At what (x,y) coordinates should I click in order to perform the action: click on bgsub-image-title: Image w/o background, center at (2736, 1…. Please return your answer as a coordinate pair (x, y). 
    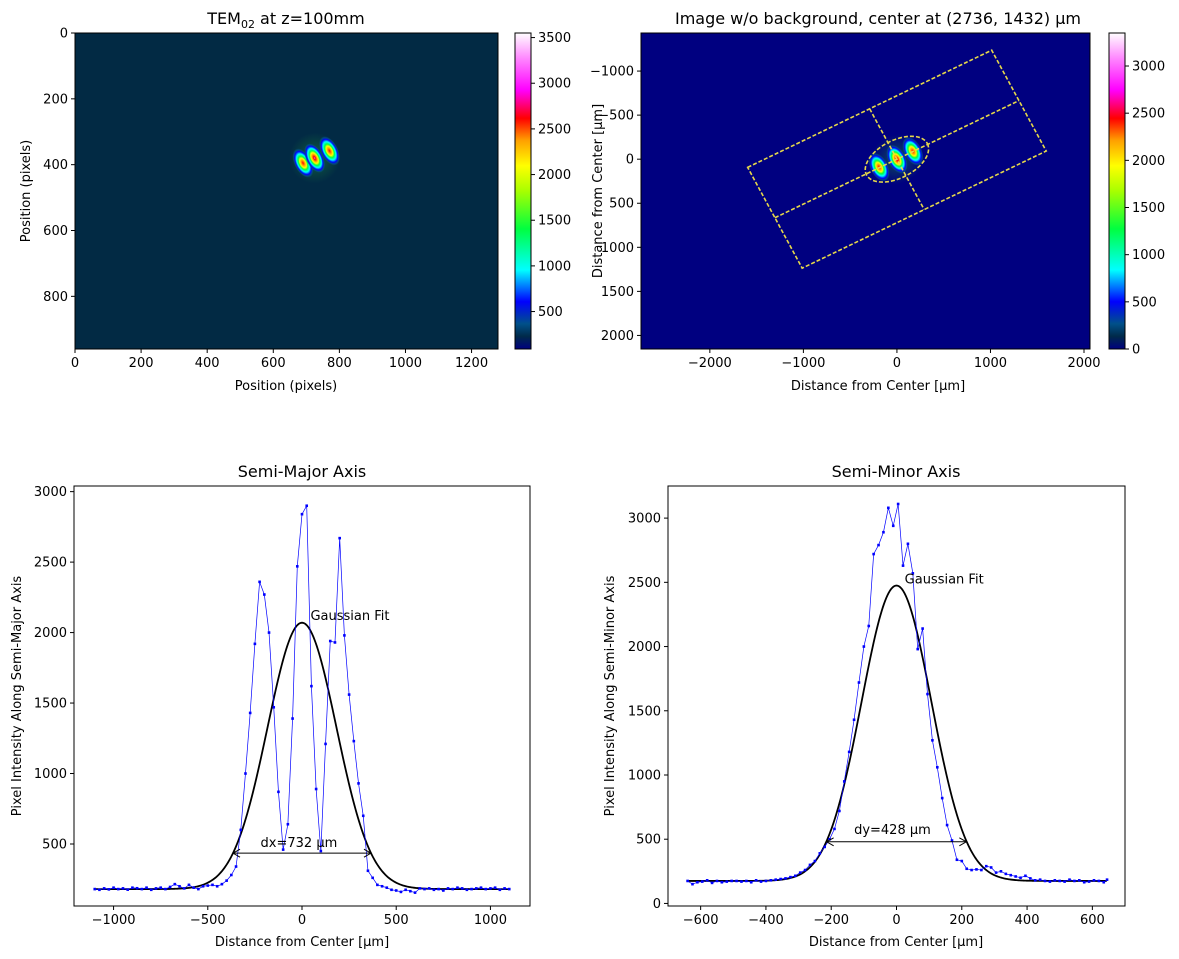
    Looking at the image, I should click on (878, 18).